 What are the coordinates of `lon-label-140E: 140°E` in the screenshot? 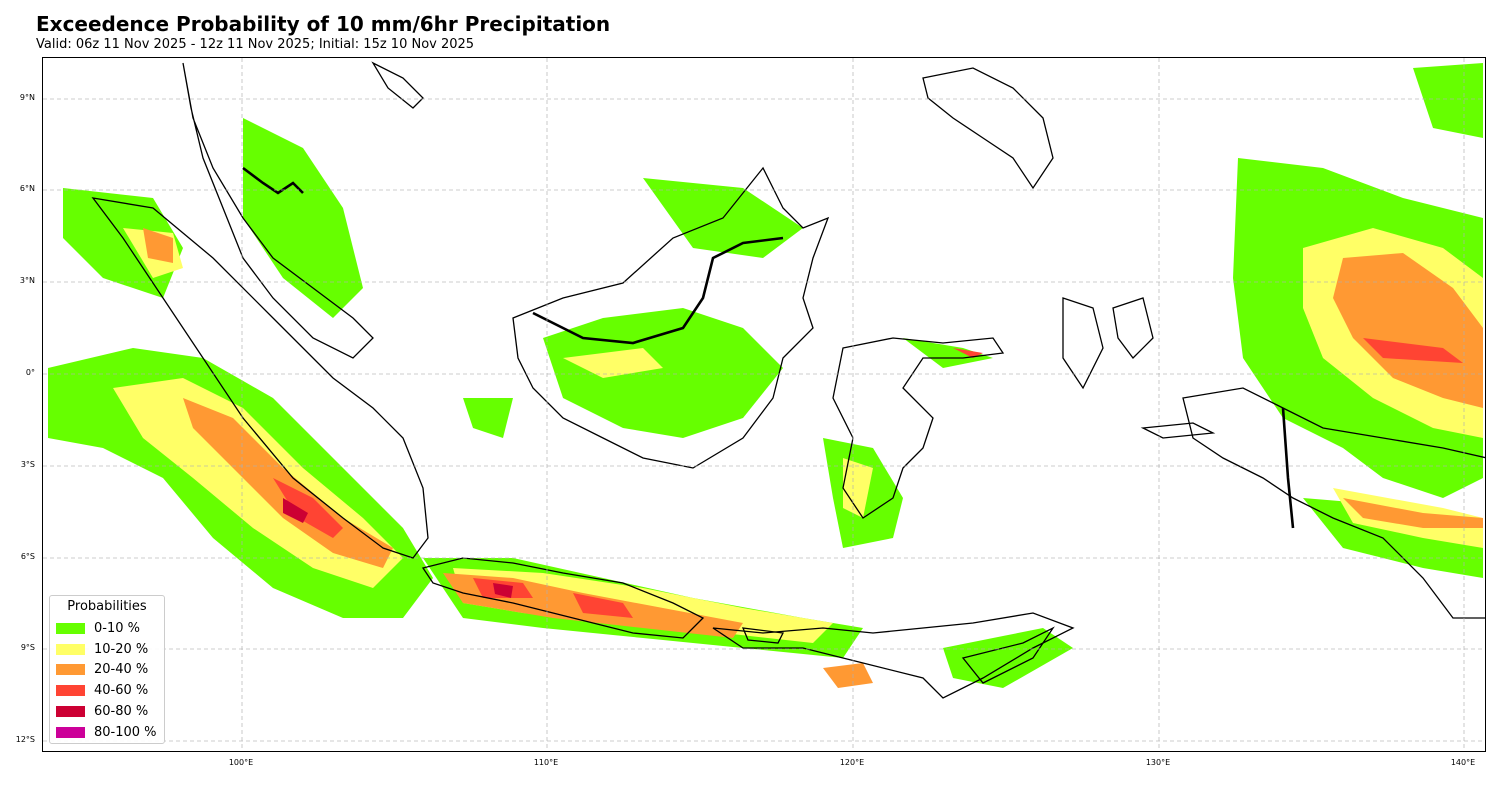 It's located at (1463, 762).